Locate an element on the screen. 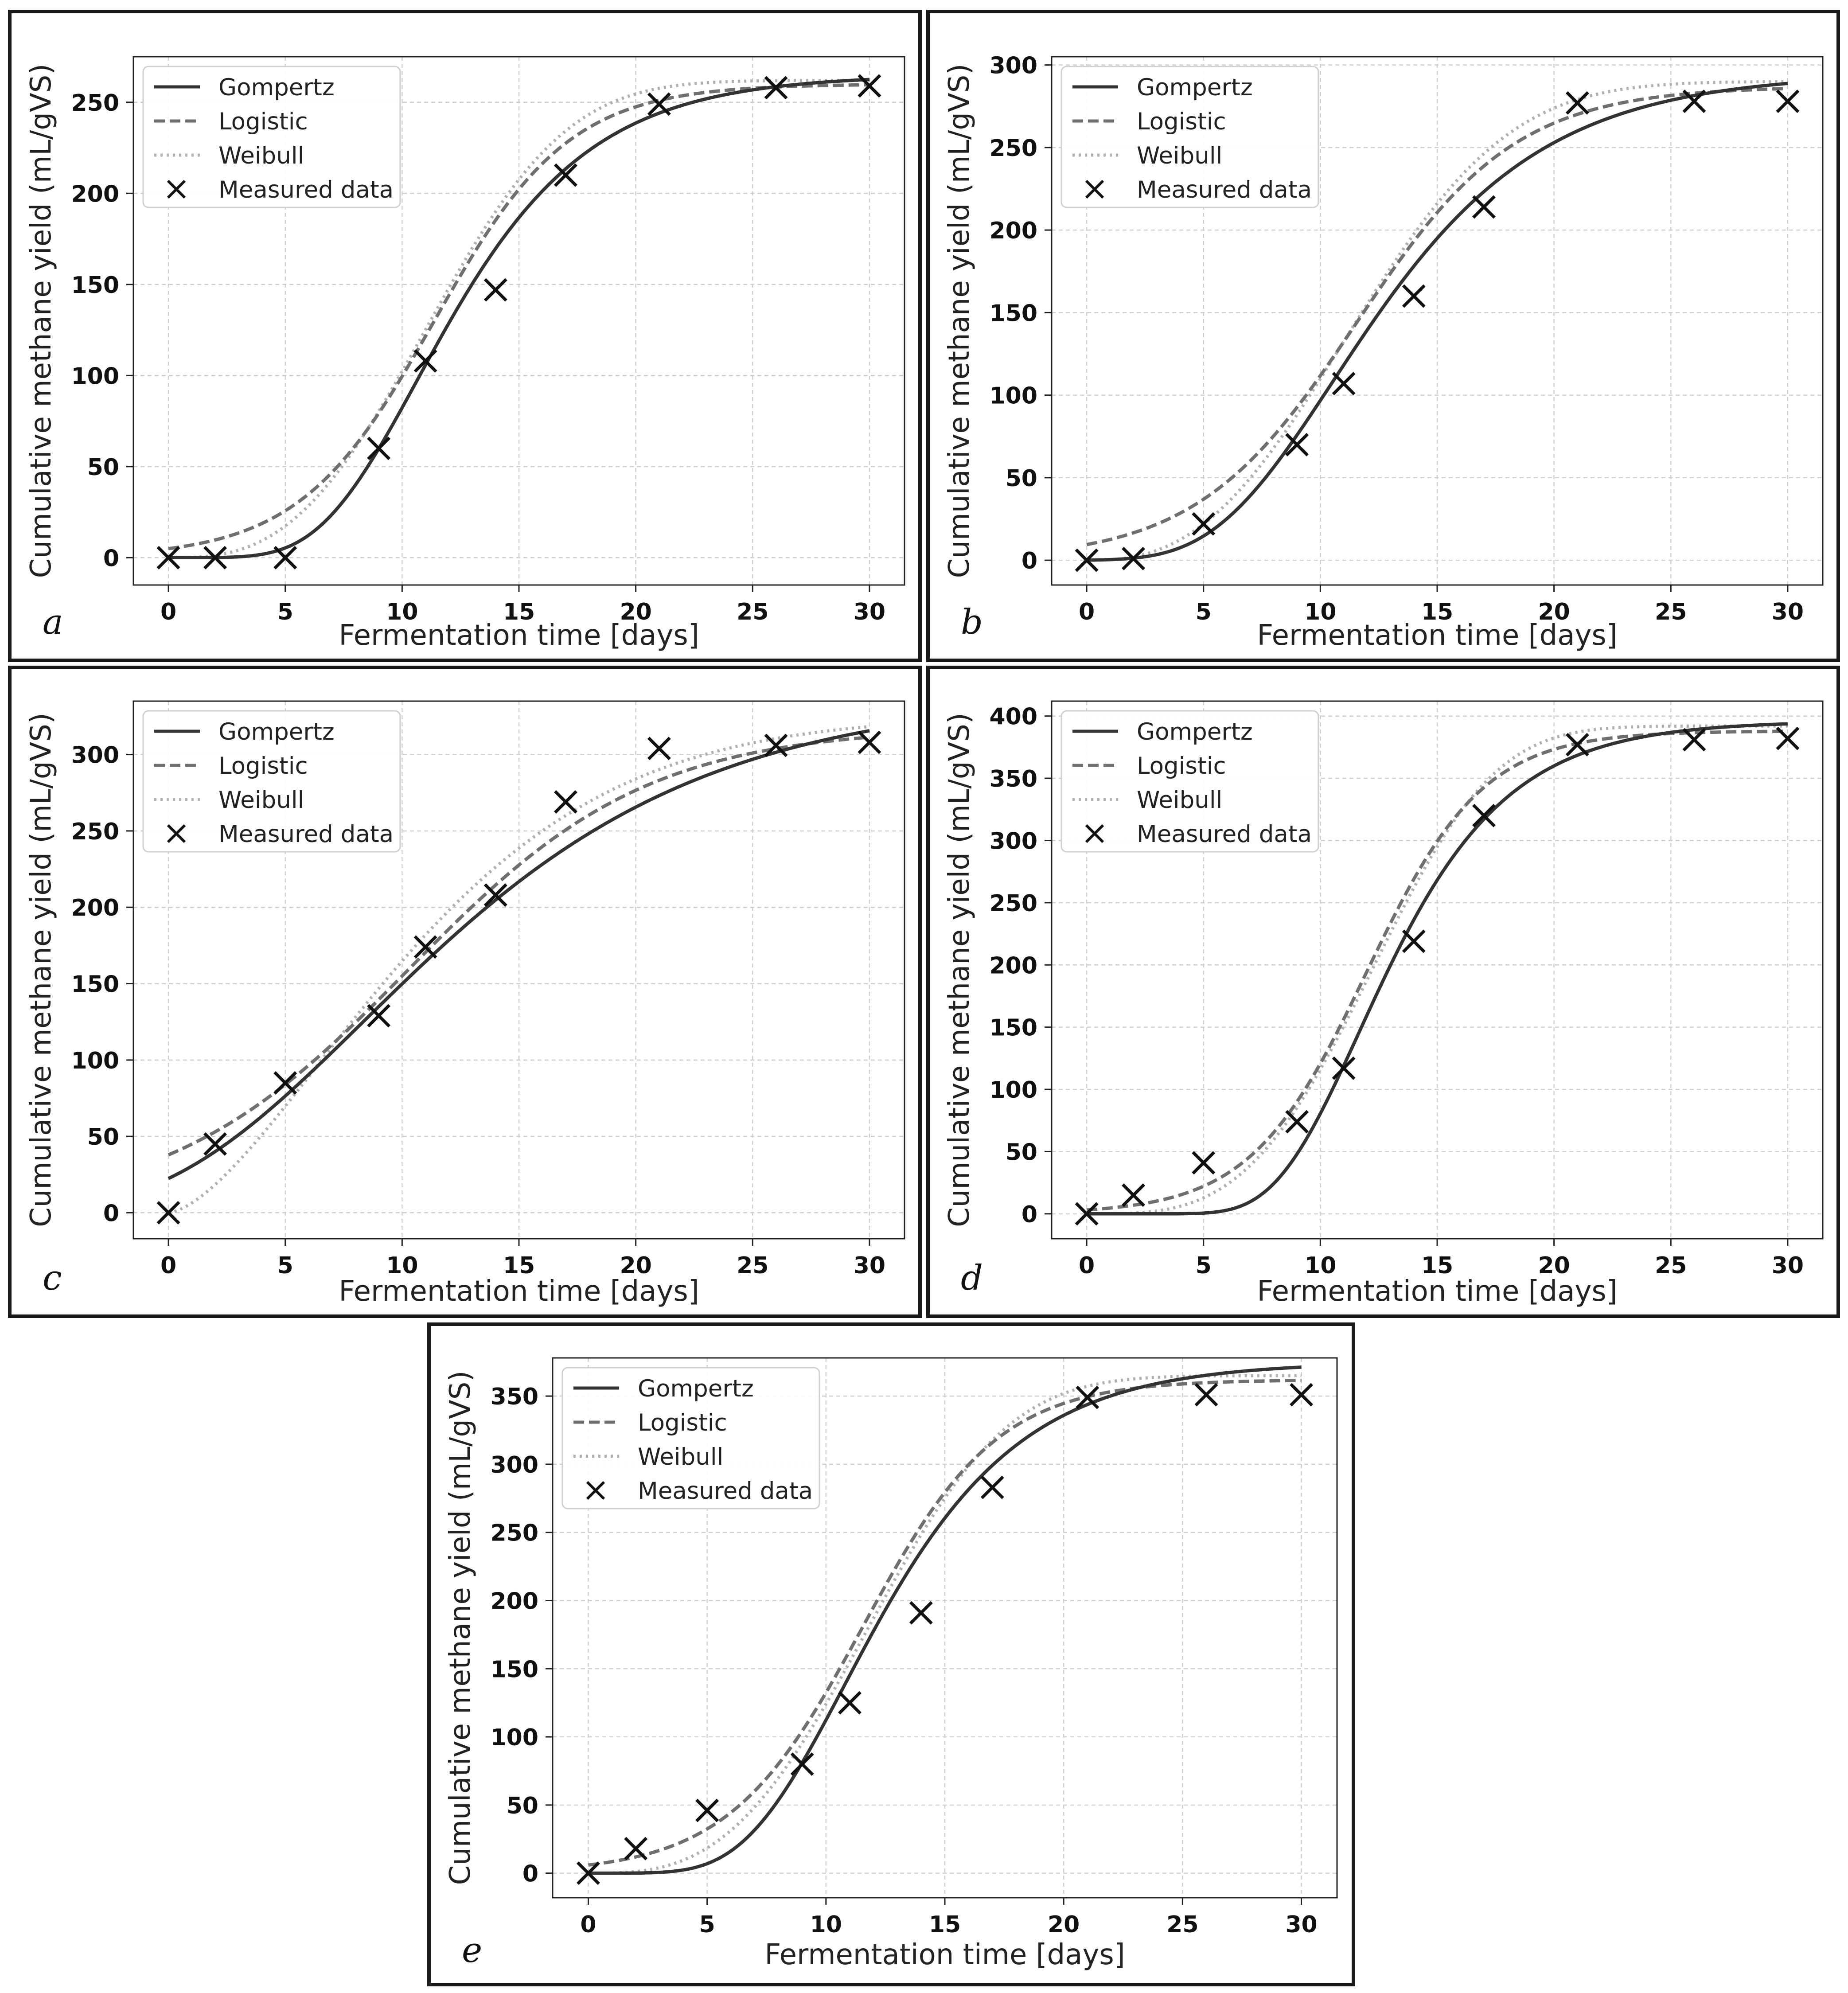 This screenshot has height=1993, width=1848. chart-b-x-tick-label: 5 is located at coordinates (1204, 612).